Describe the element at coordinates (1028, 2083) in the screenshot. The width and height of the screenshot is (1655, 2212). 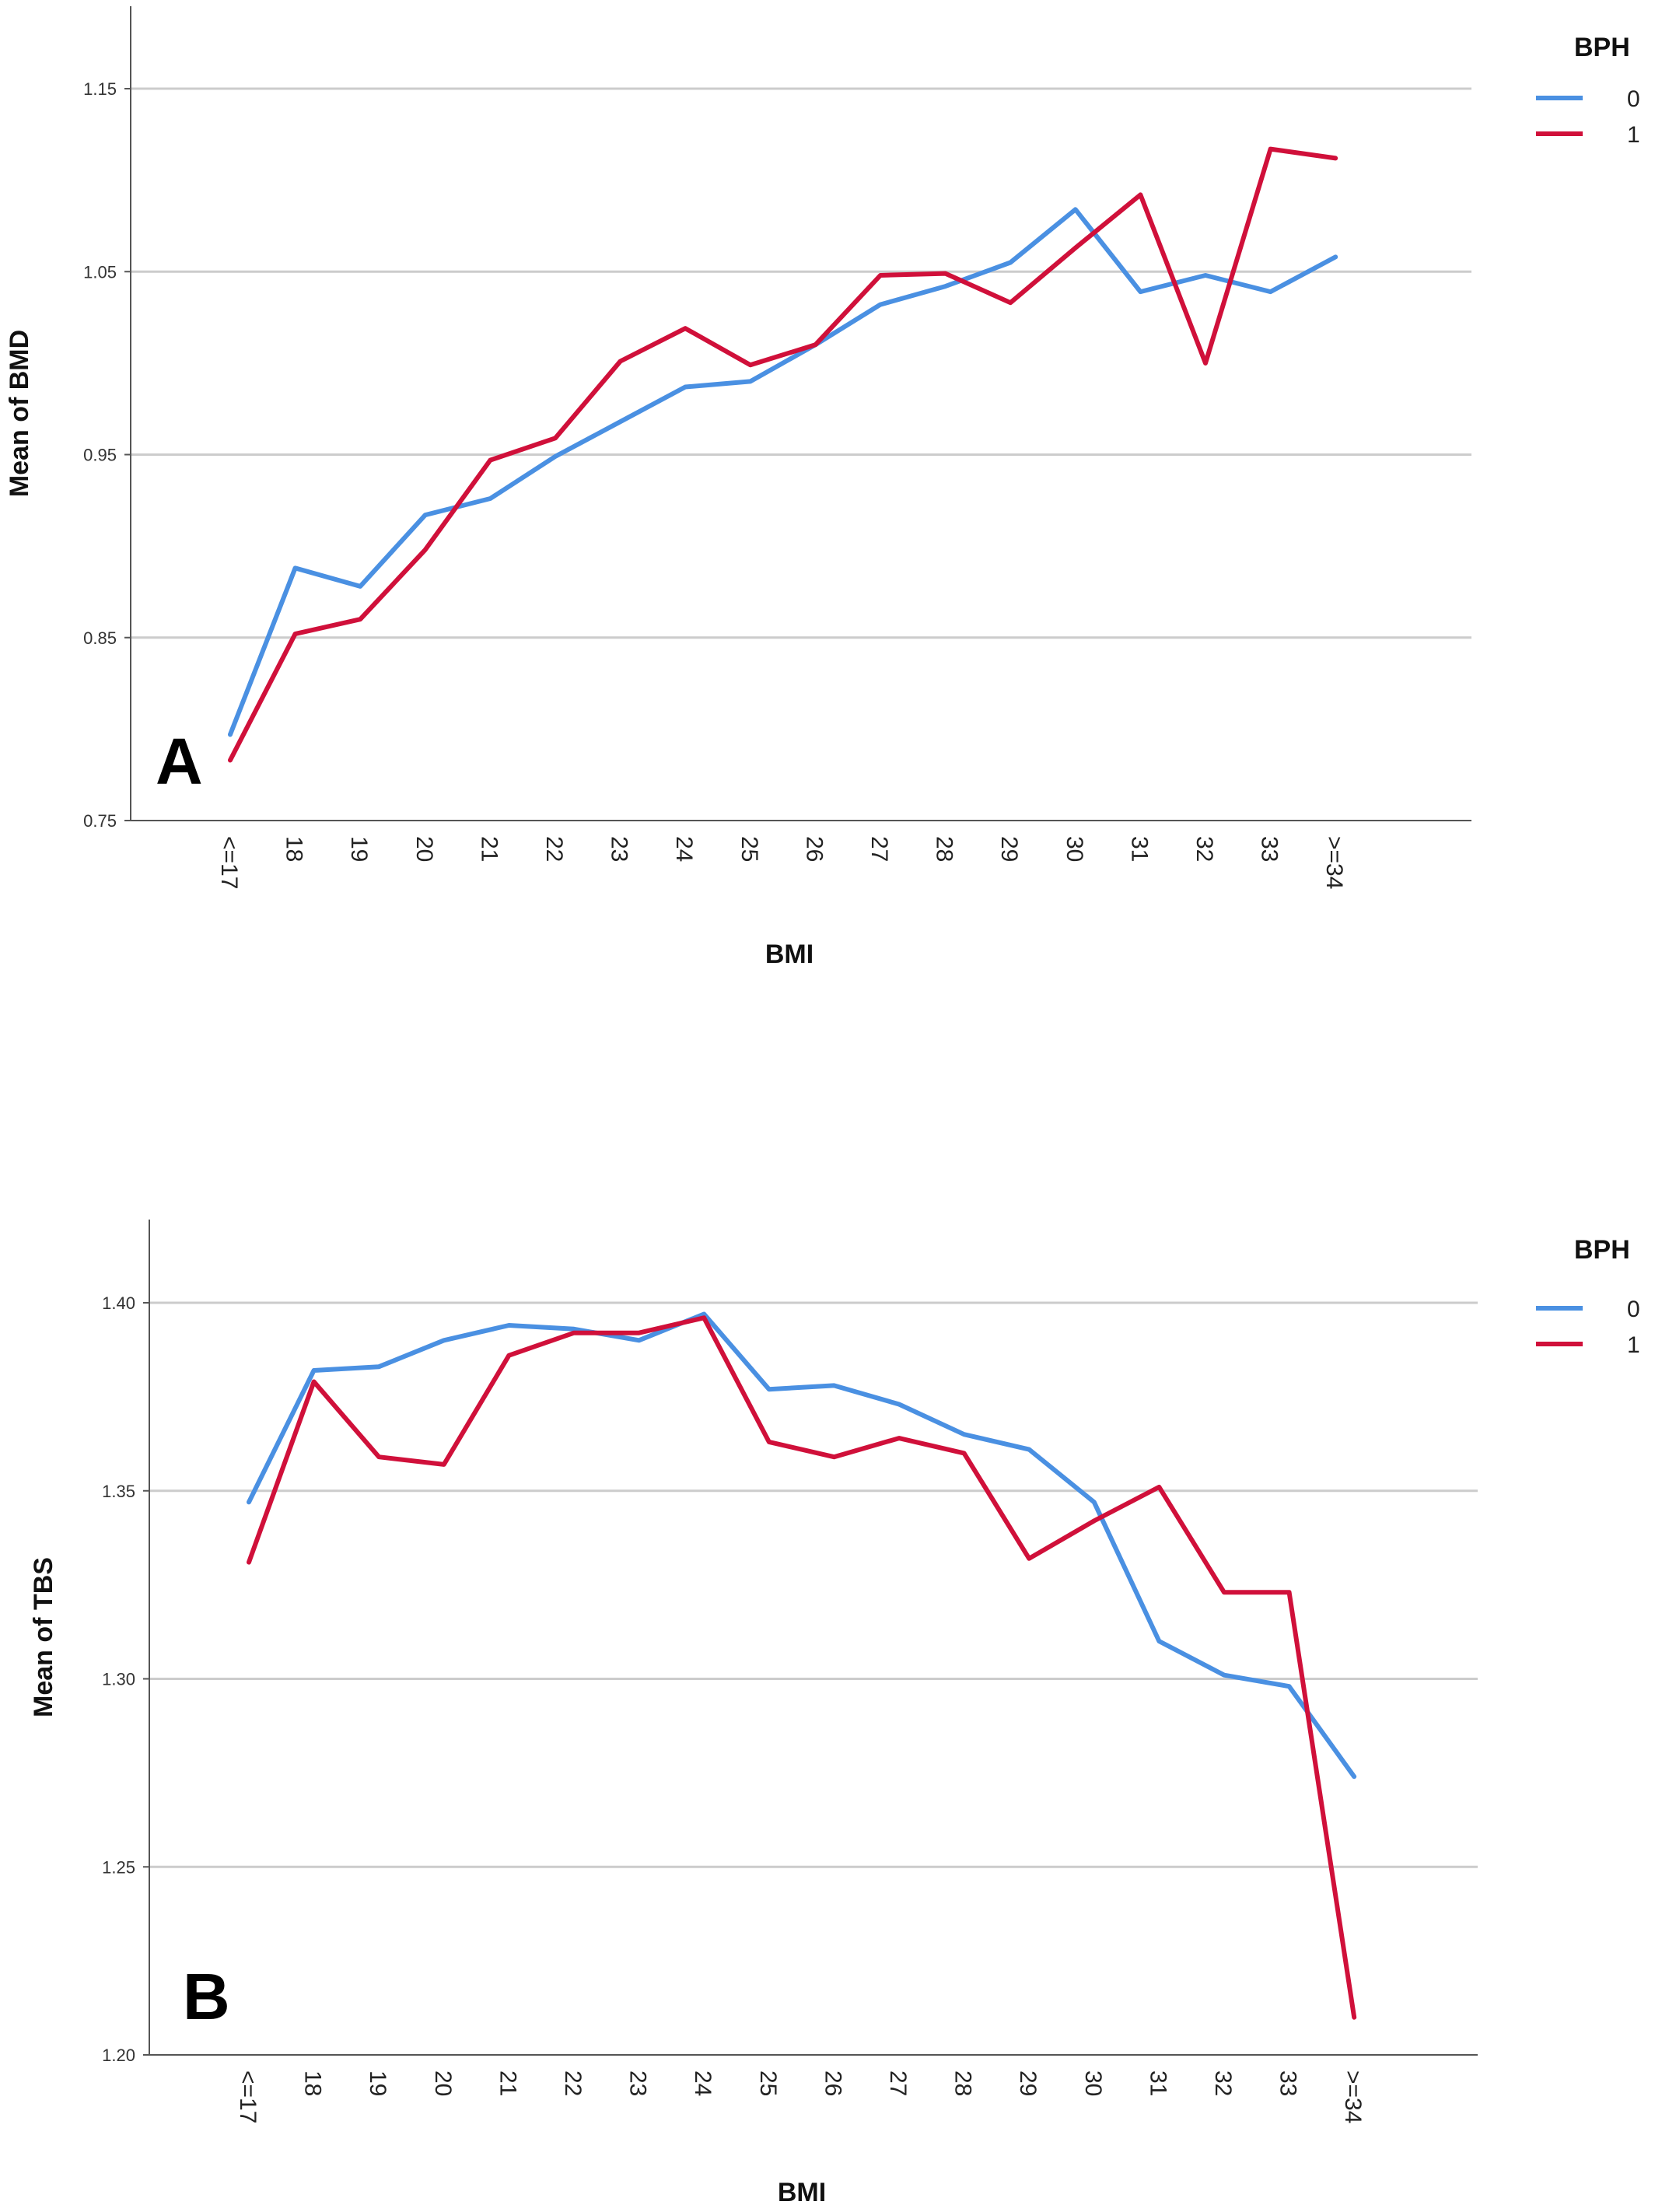
I see `panel-b-x-tick-label: 29` at that location.